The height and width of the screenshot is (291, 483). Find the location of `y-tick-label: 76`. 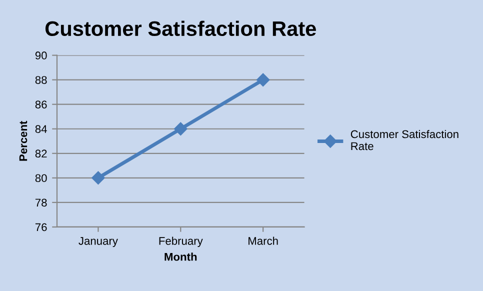

y-tick-label: 76 is located at coordinates (41, 227).